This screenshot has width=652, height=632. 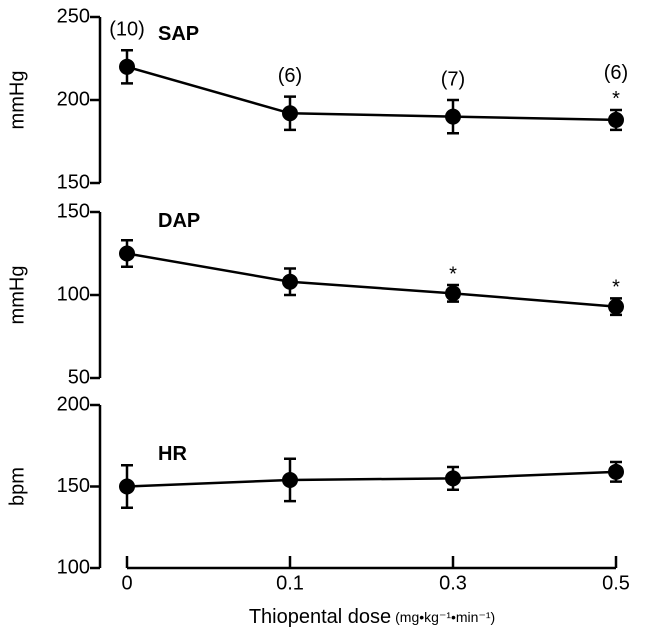 I want to click on x-tick-label: 0.1, so click(x=290, y=583).